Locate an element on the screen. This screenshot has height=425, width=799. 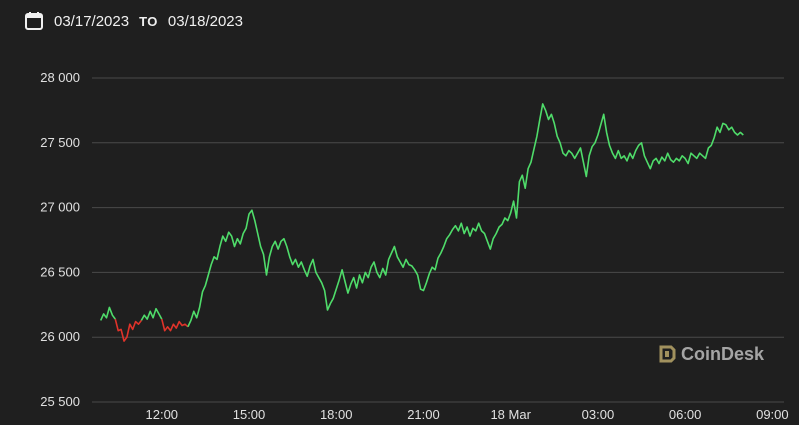
y-tick-label: 25 500 is located at coordinates (60, 401).